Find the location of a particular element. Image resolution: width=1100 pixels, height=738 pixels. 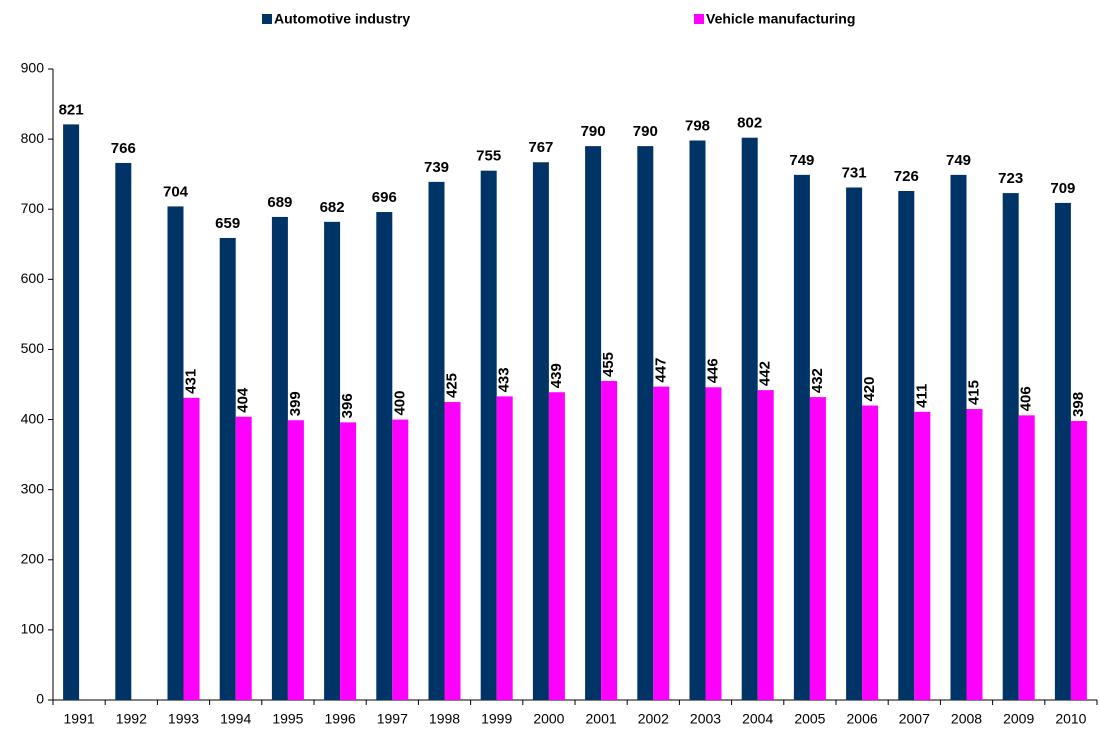

value-label: 455 is located at coordinates (608, 364).